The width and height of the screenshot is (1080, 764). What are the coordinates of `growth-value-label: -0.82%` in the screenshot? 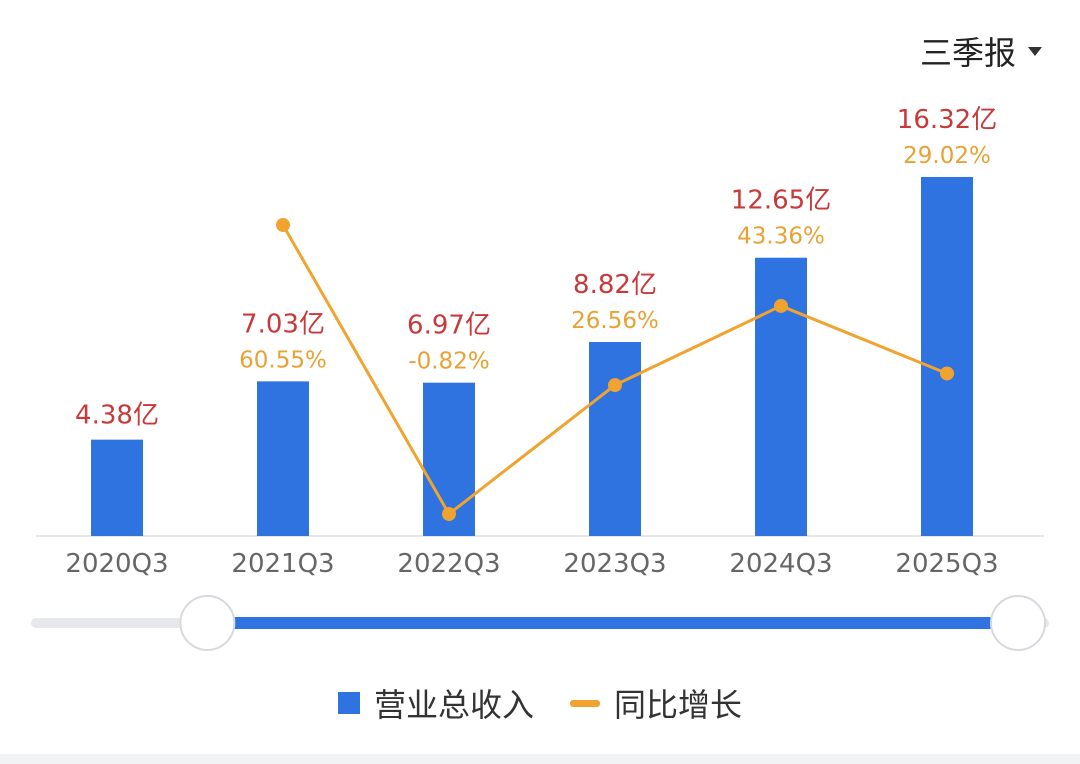 It's located at (448, 362).